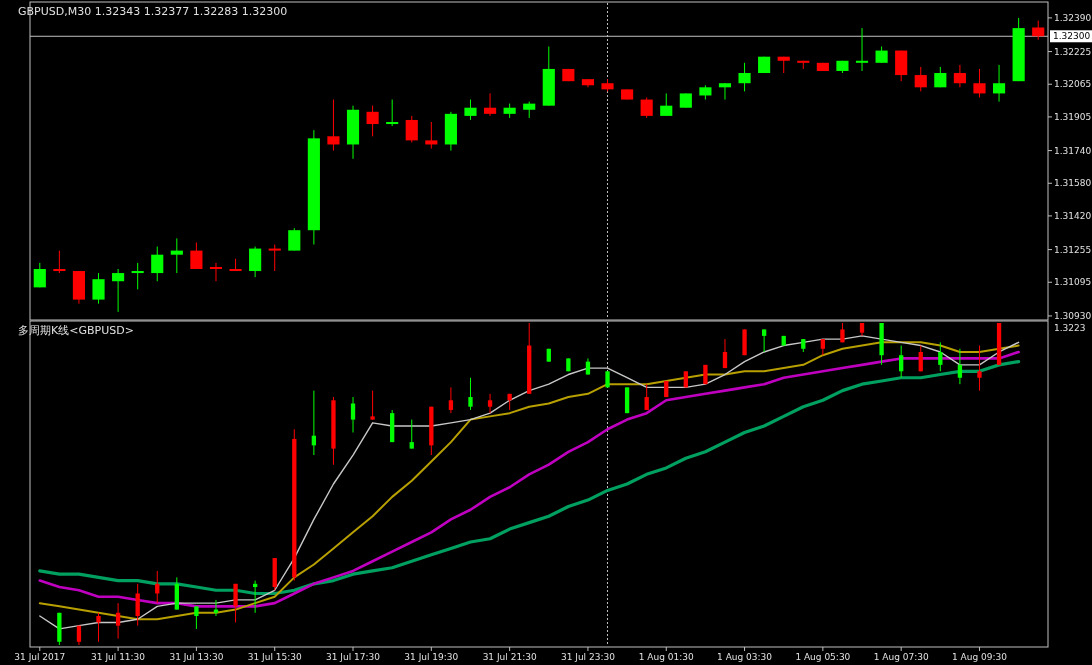 This screenshot has height=665, width=1092. Describe the element at coordinates (1073, 17) in the screenshot. I see `y-tick-label: 1.32390` at that location.